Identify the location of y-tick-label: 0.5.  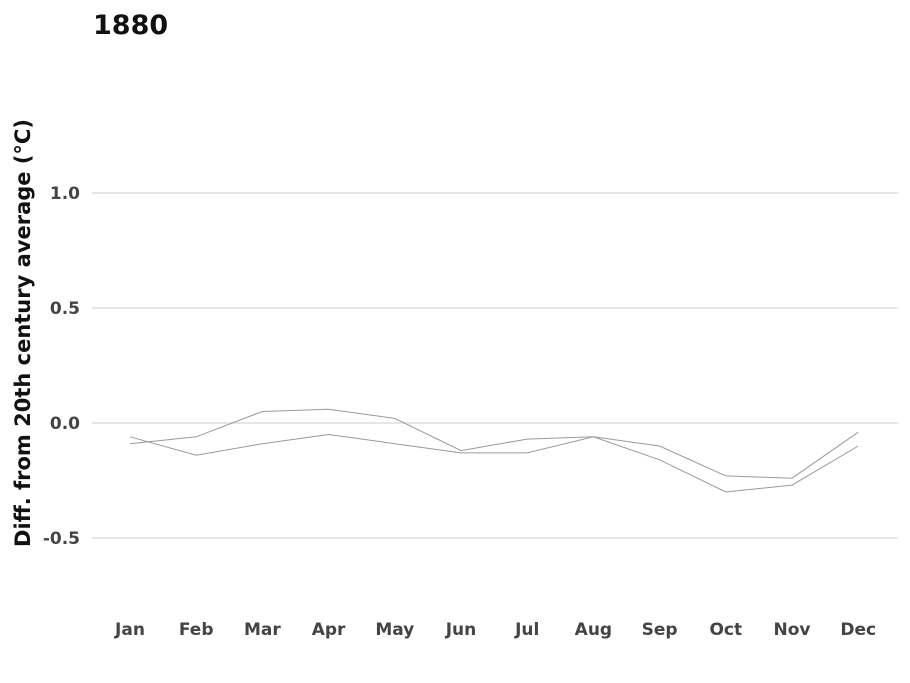
(65, 309).